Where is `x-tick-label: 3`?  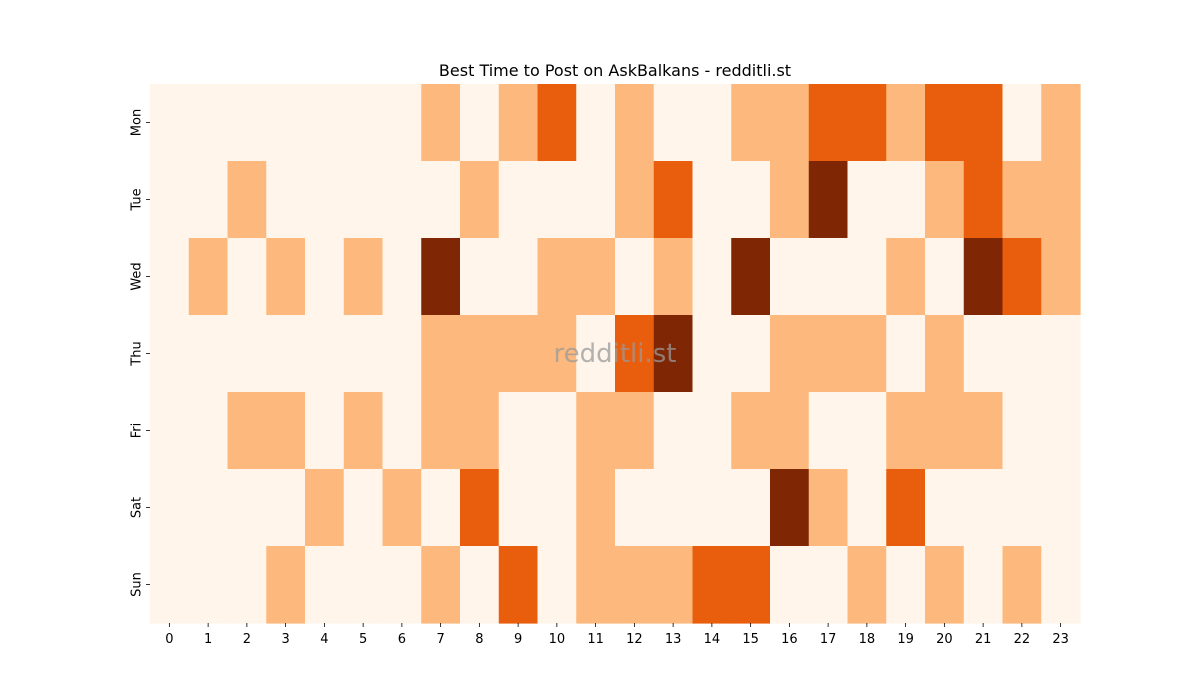 x-tick-label: 3 is located at coordinates (285, 639).